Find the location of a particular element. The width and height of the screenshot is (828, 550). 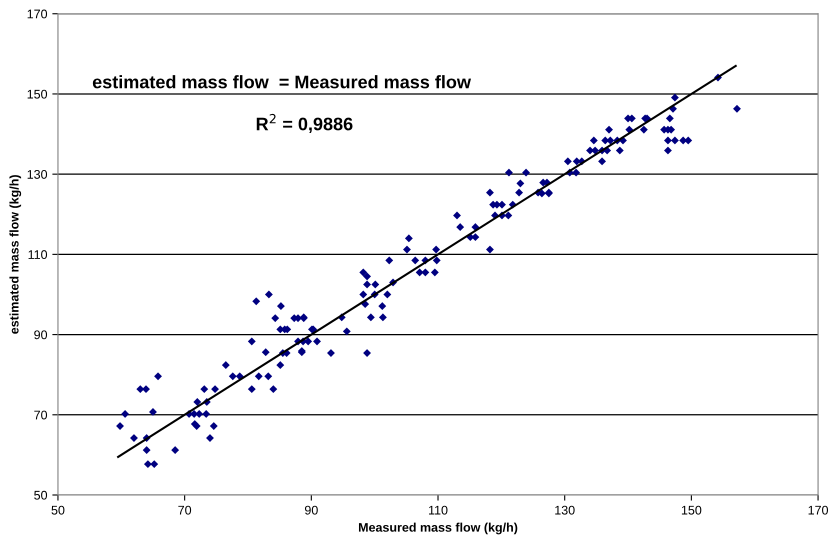

y-tick-label: 70 is located at coordinates (41, 415).